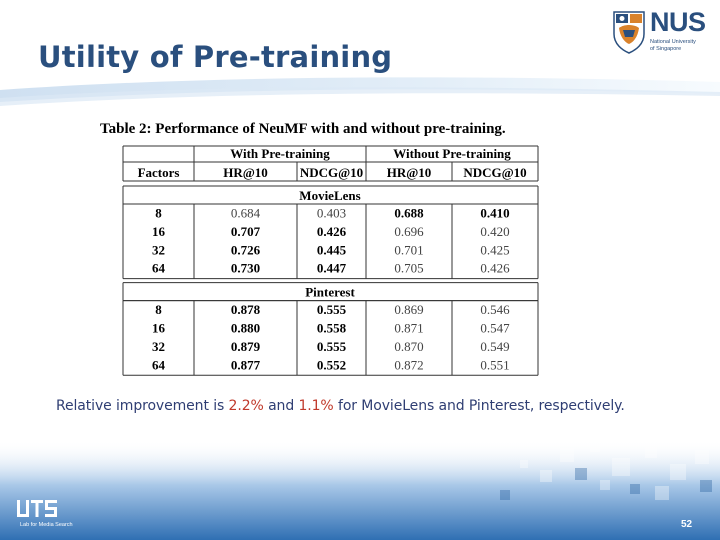 Image resolution: width=720 pixels, height=540 pixels. What do you see at coordinates (142, 406) in the screenshot?
I see `relative-text-before: Relative improvement is` at bounding box center [142, 406].